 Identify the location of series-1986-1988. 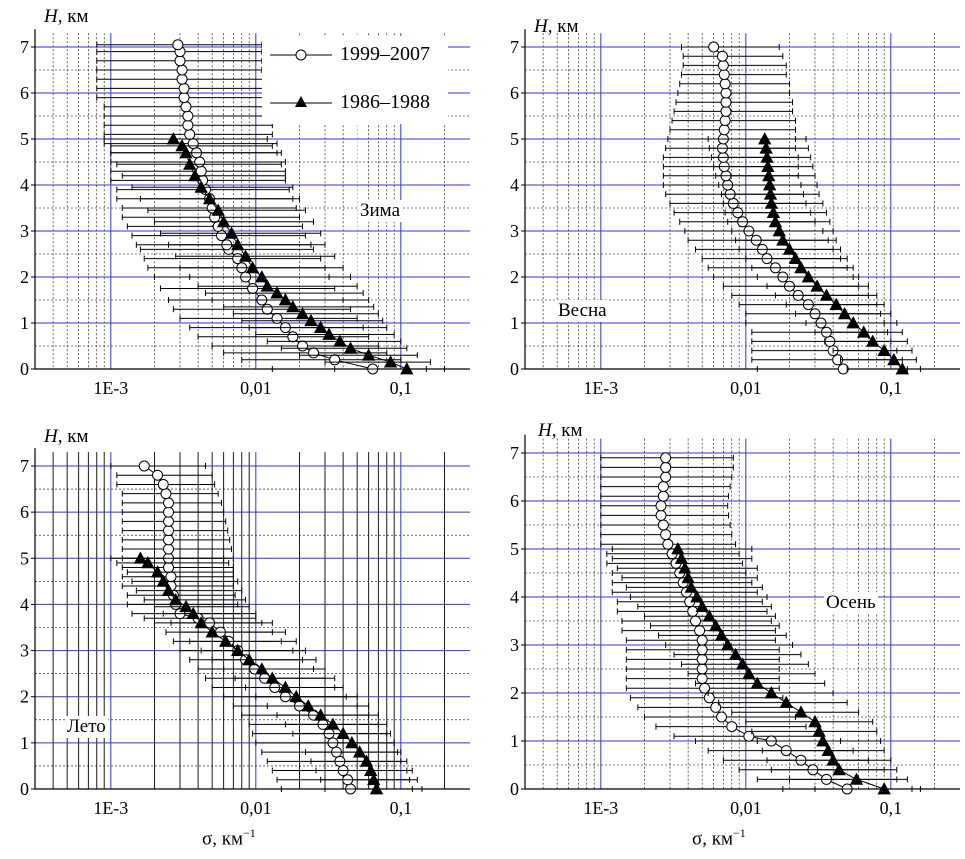
(766, 668).